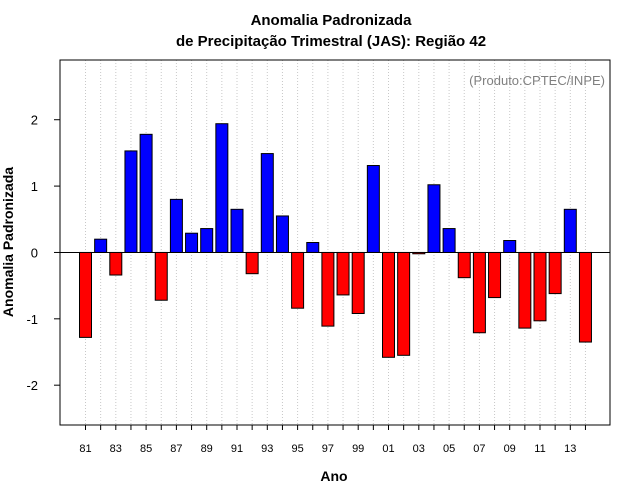  Describe the element at coordinates (32, 385) in the screenshot. I see `y-tick-label: -2` at that location.